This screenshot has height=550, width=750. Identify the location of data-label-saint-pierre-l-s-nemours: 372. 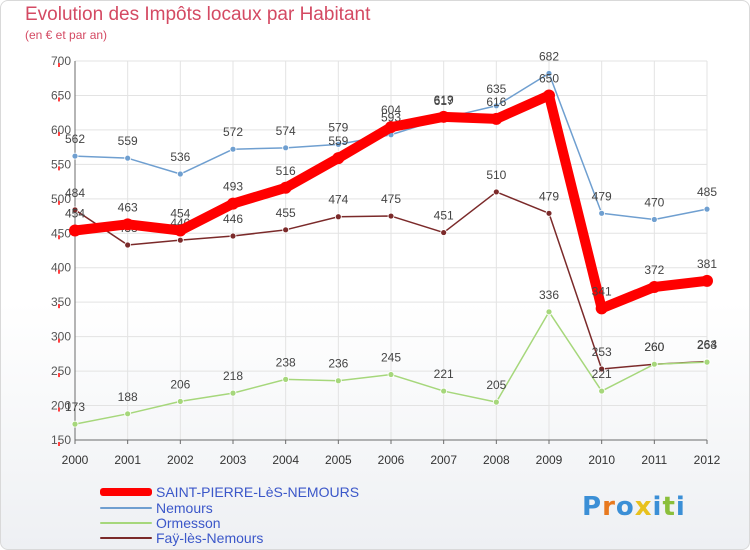
(654, 270).